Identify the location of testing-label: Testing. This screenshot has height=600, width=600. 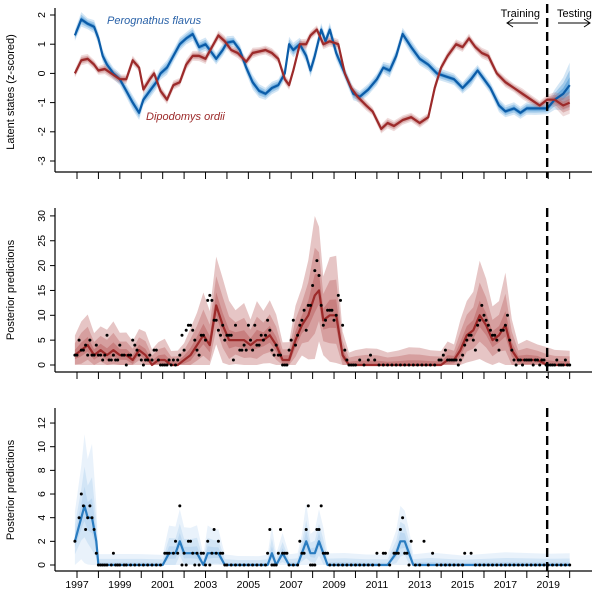
(574, 14).